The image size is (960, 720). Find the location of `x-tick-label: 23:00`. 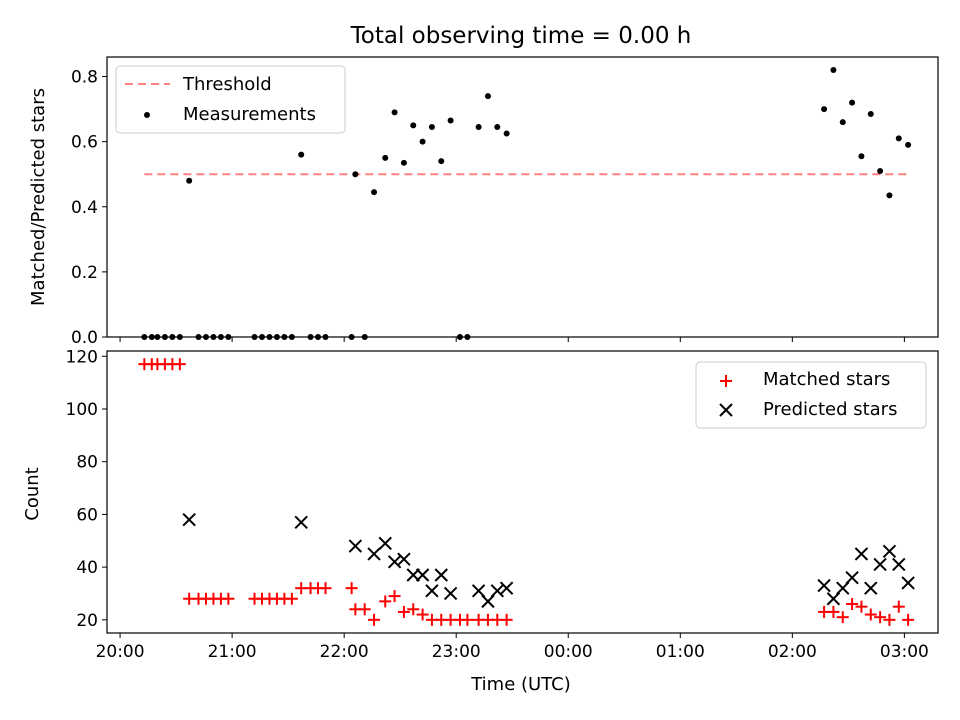

x-tick-label: 23:00 is located at coordinates (456, 652).